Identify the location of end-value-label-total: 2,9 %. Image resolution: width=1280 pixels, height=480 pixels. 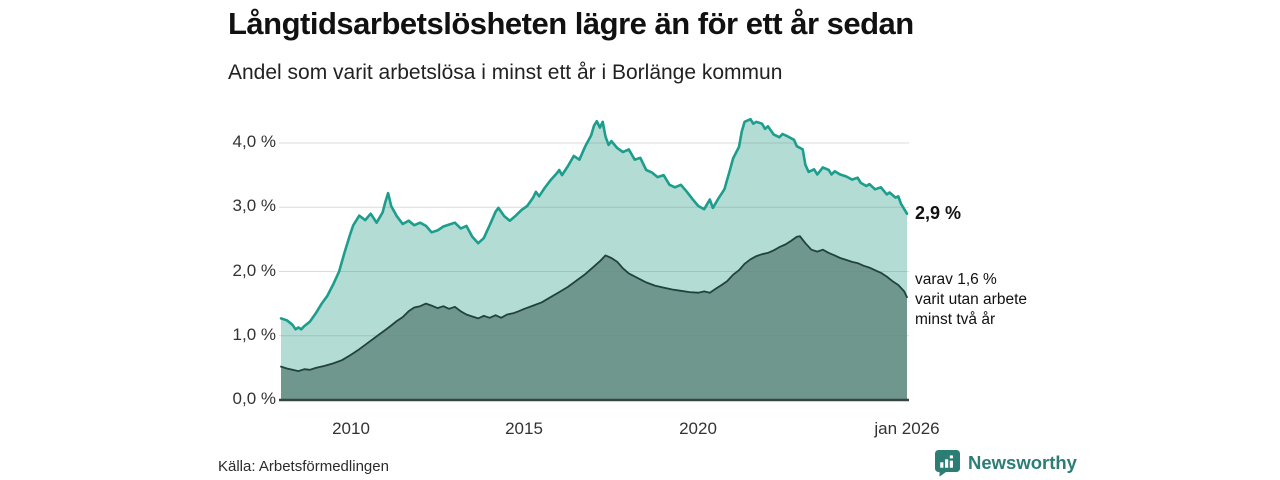
(938, 213).